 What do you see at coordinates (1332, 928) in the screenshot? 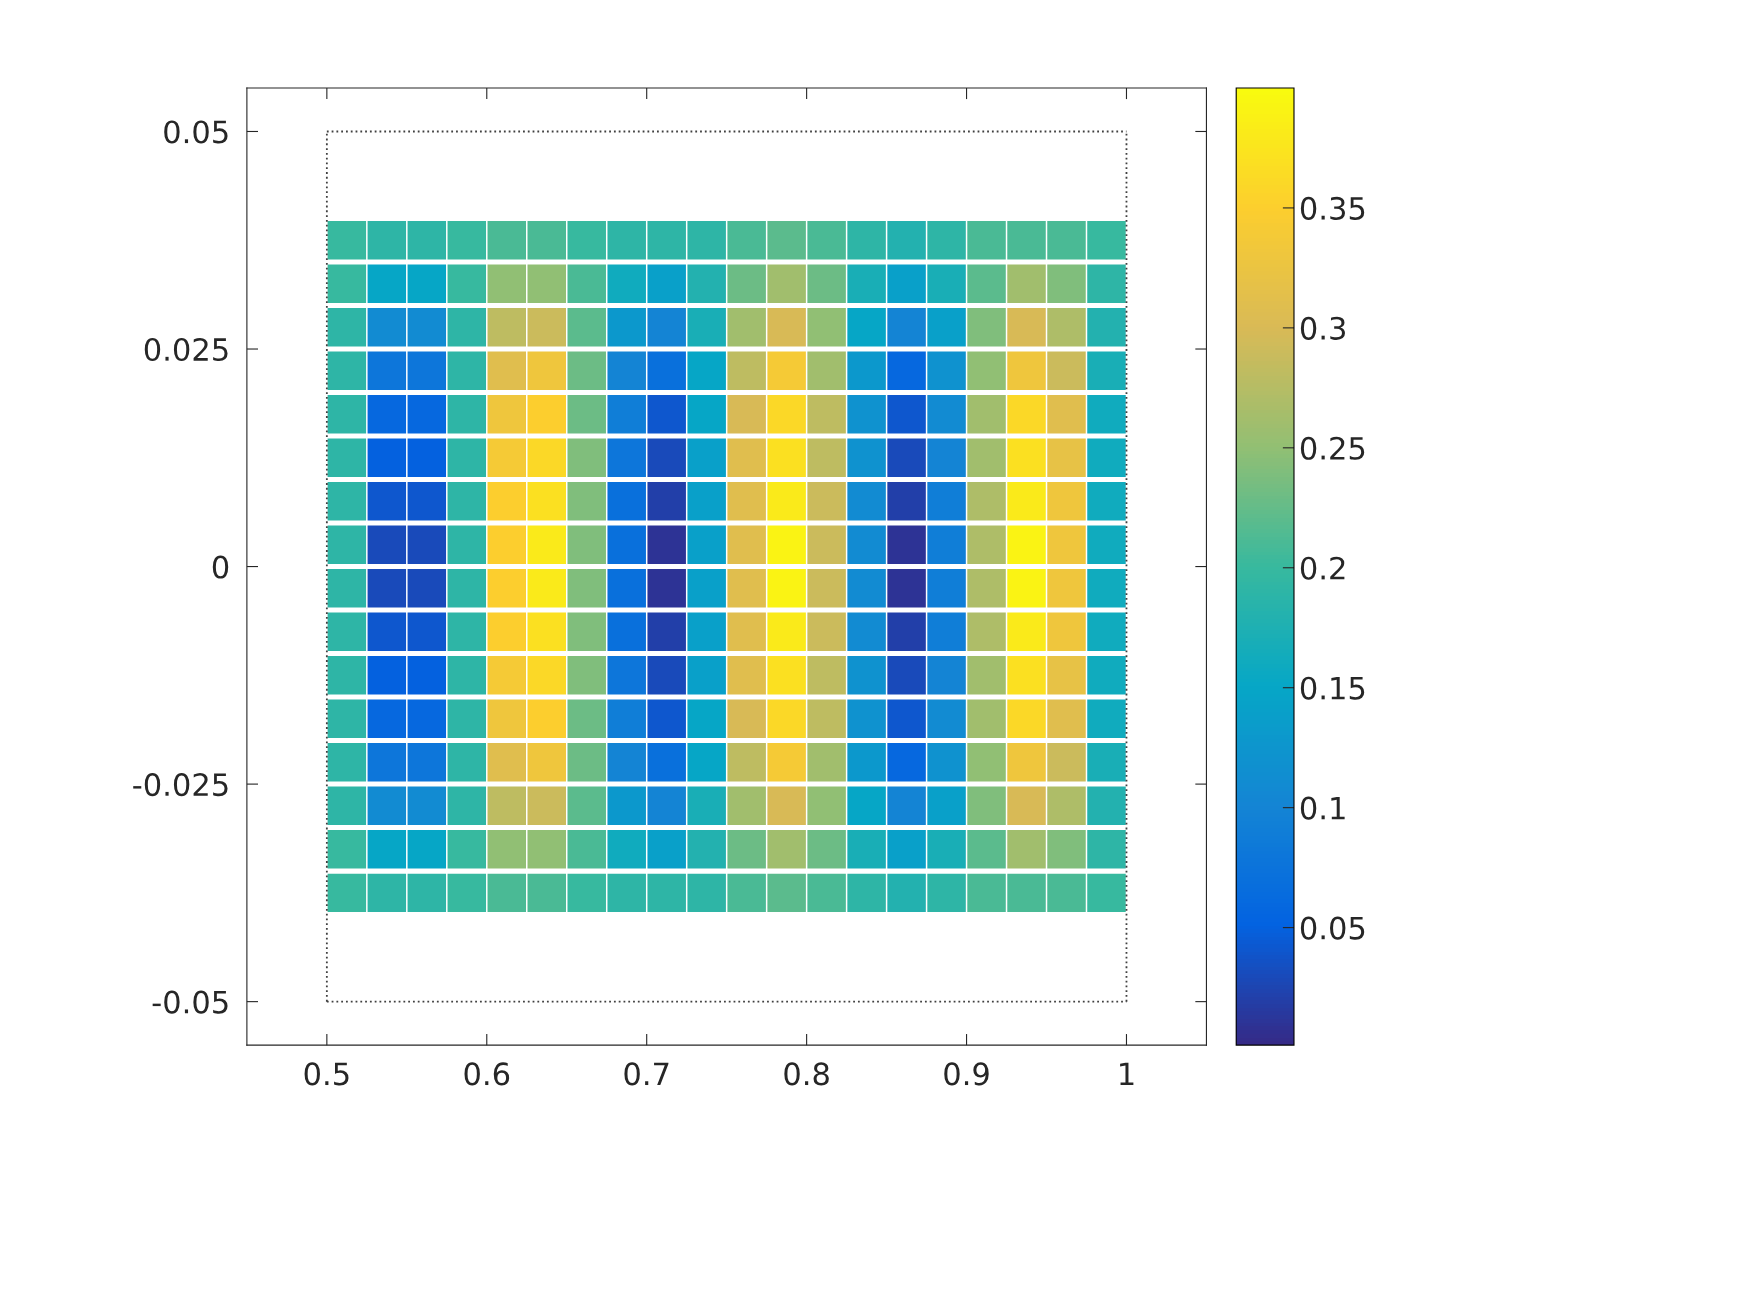
I see `color-bar-label: 0.05` at bounding box center [1332, 928].